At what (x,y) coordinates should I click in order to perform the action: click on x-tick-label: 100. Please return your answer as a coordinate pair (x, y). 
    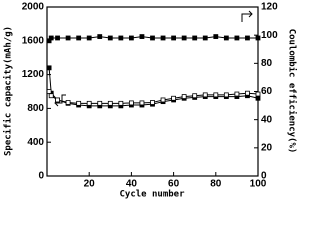
    Looking at the image, I should click on (258, 184).